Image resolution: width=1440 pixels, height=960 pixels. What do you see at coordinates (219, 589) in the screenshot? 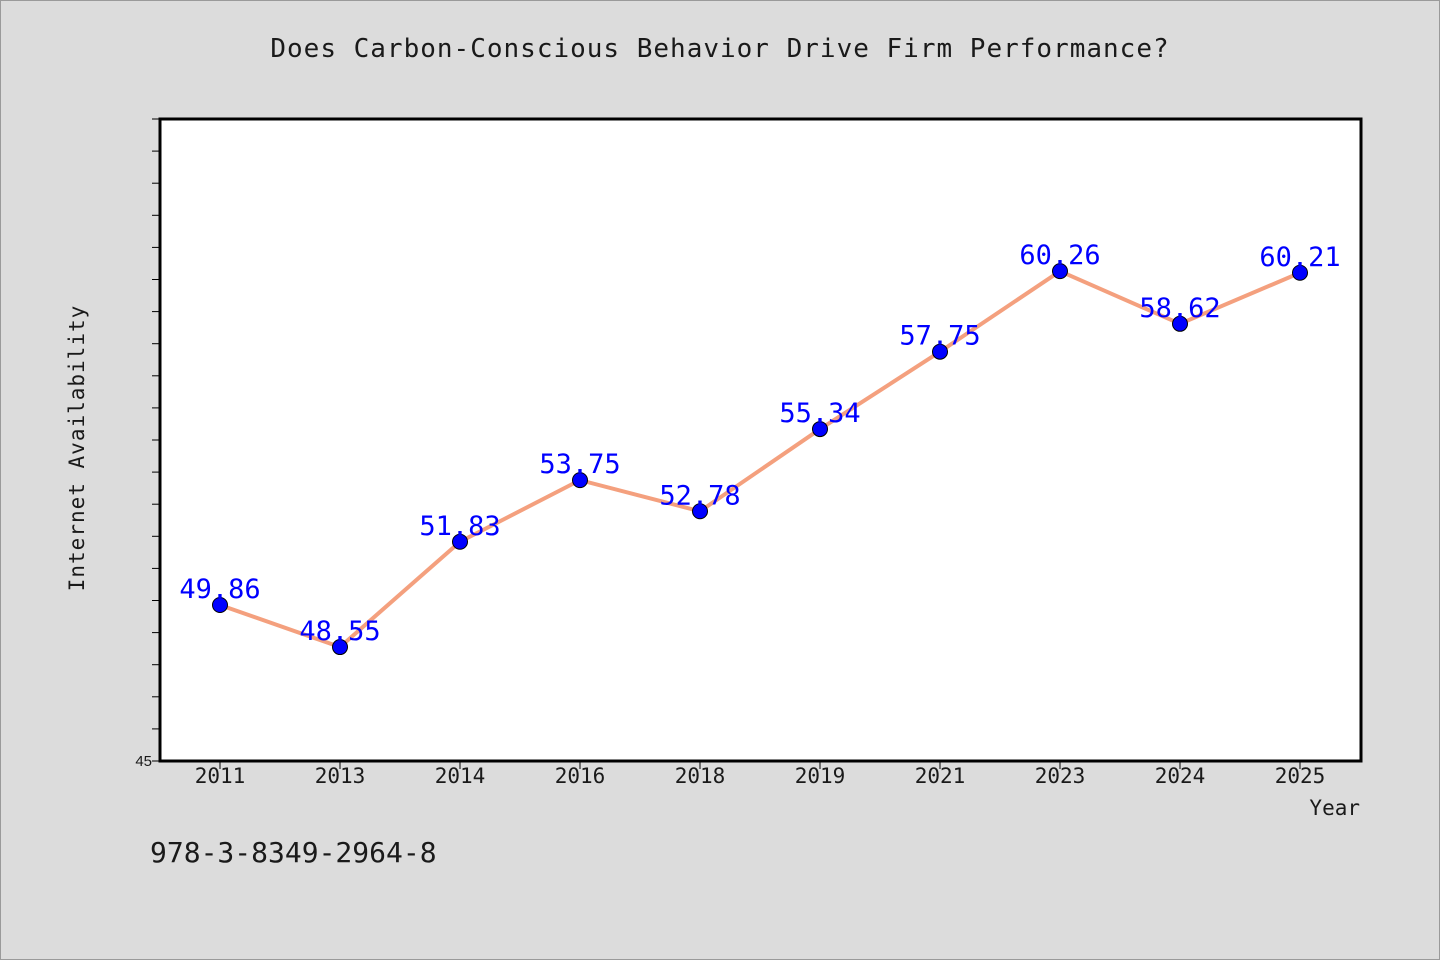
I see `data-label: 49.86` at bounding box center [219, 589].